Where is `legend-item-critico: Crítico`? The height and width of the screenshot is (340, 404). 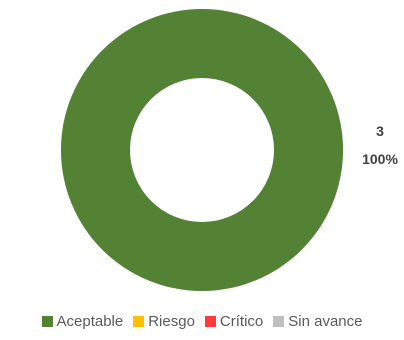 legend-item-critico: Crítico is located at coordinates (234, 321).